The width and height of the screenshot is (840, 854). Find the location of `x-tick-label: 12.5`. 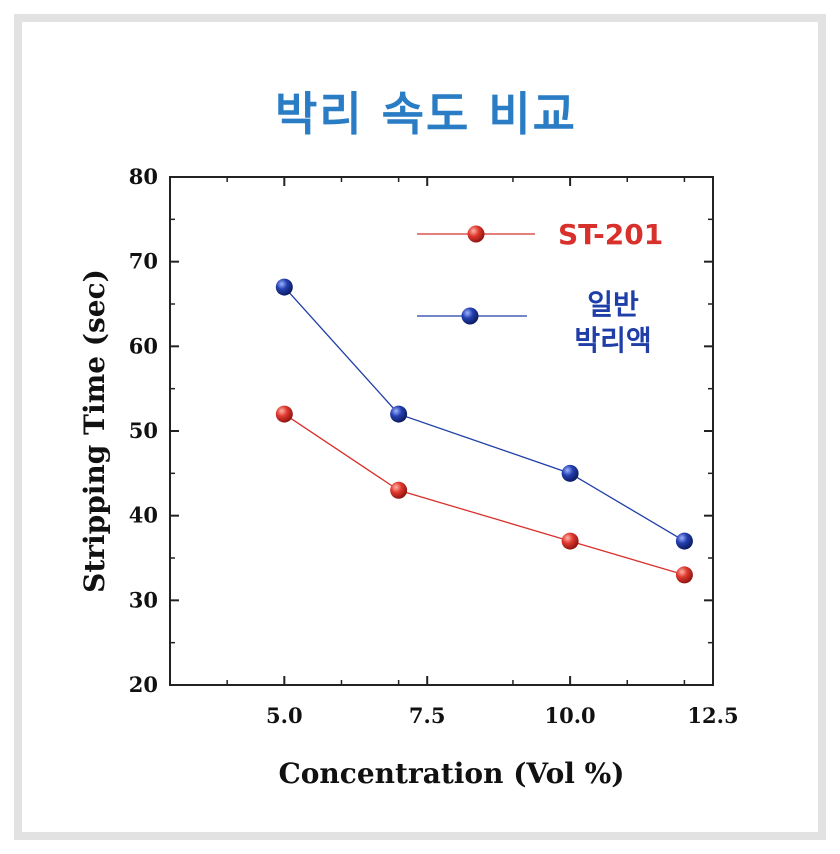

x-tick-label: 12.5 is located at coordinates (712, 715).